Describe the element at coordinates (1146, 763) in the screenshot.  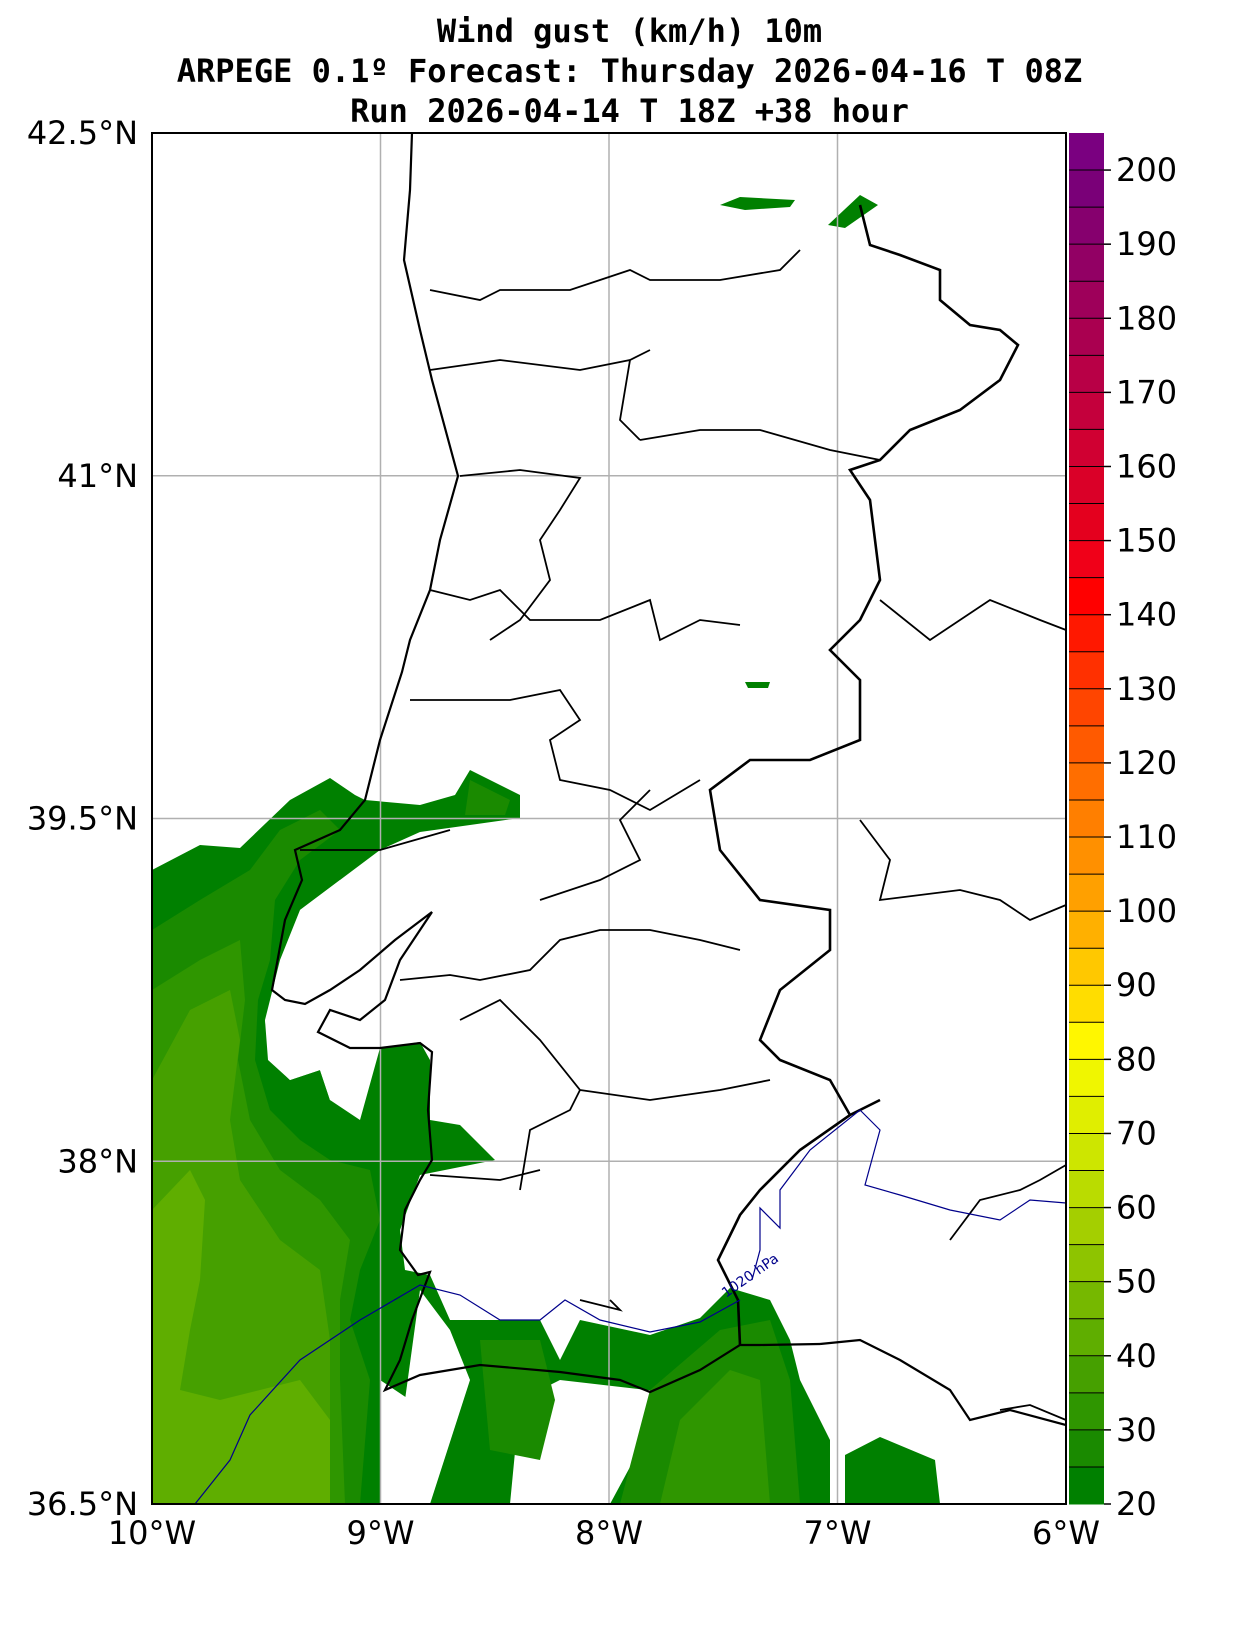
I see `colorbar-tick-label: 120` at that location.